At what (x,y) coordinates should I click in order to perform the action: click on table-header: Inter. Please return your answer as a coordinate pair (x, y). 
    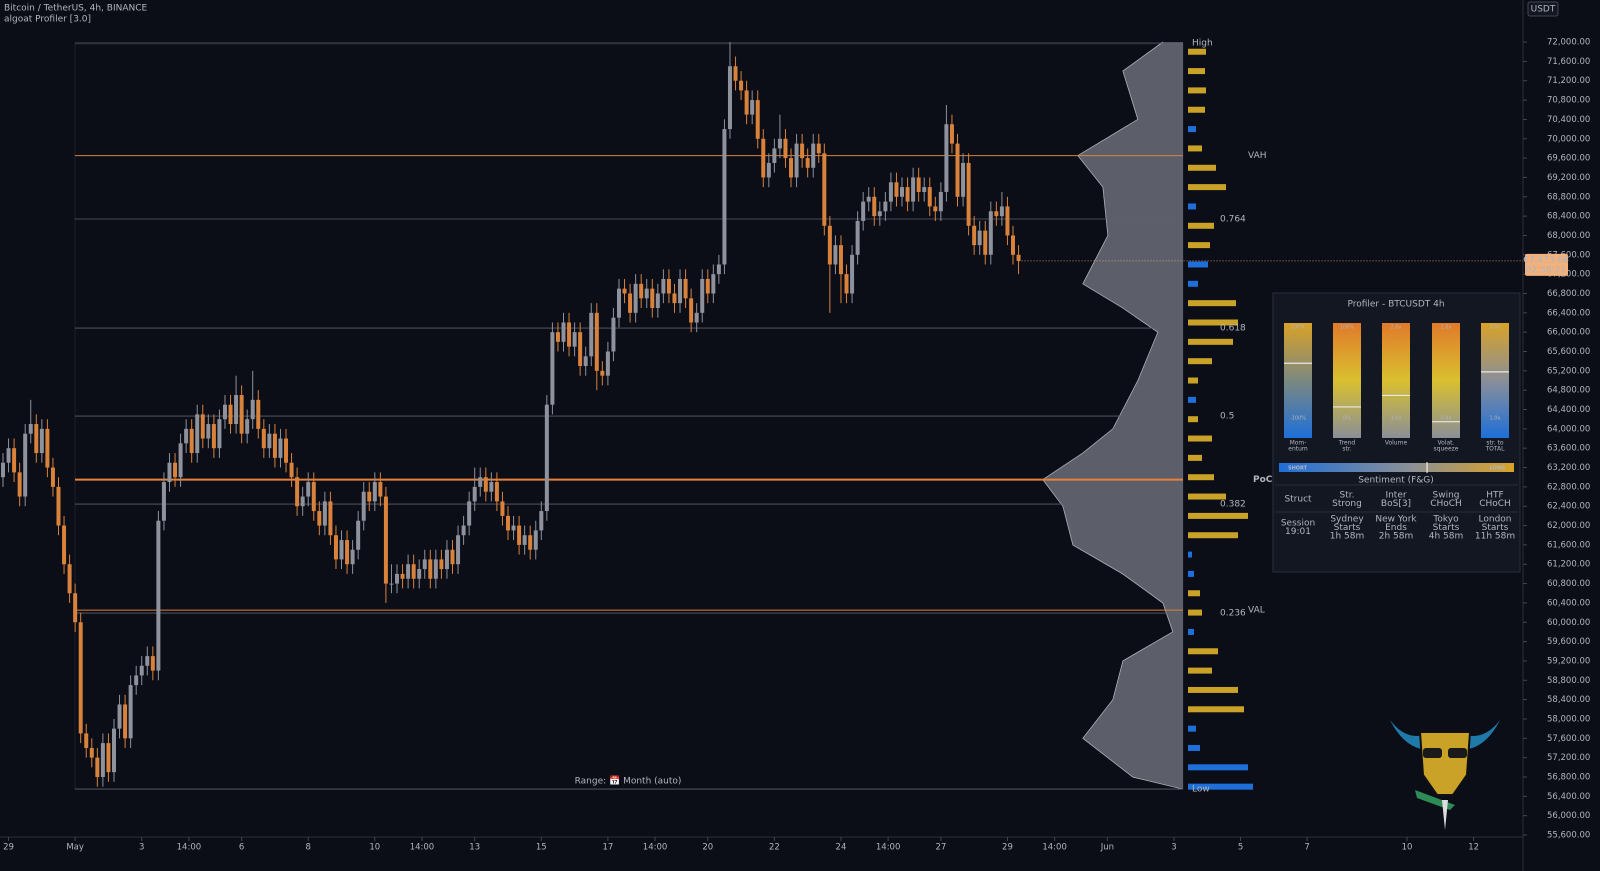
    Looking at the image, I should click on (1395, 496).